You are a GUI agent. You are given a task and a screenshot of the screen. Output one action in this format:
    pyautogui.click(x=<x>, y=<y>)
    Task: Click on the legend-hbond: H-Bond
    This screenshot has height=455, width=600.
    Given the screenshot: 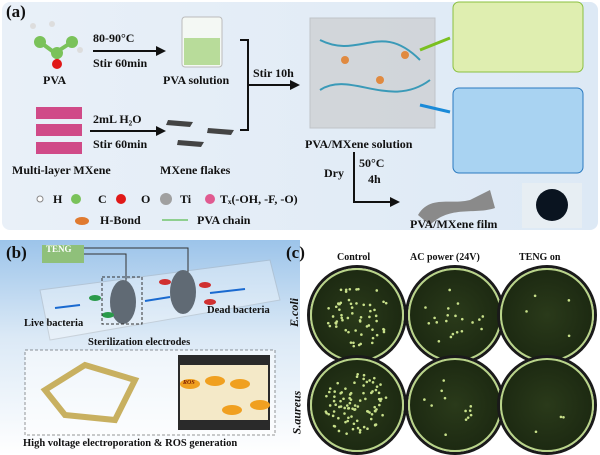 What is the action you would take?
    pyautogui.click(x=120, y=220)
    